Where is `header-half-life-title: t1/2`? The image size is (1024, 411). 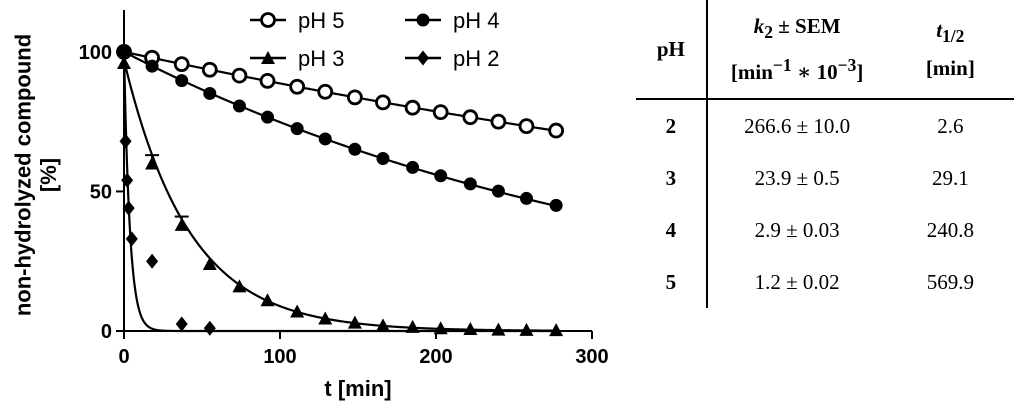 header-half-life-title: t1/2 is located at coordinates (950, 33).